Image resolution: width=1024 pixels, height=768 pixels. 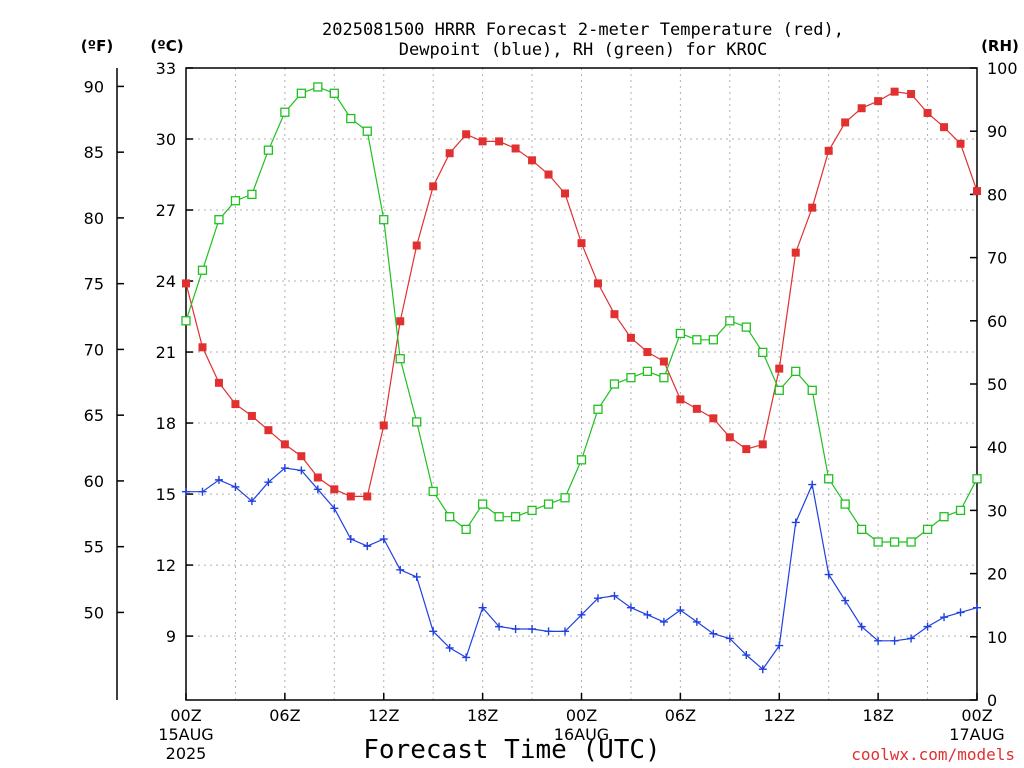 I want to click on celsius-tick-label: 24, so click(x=166, y=281).